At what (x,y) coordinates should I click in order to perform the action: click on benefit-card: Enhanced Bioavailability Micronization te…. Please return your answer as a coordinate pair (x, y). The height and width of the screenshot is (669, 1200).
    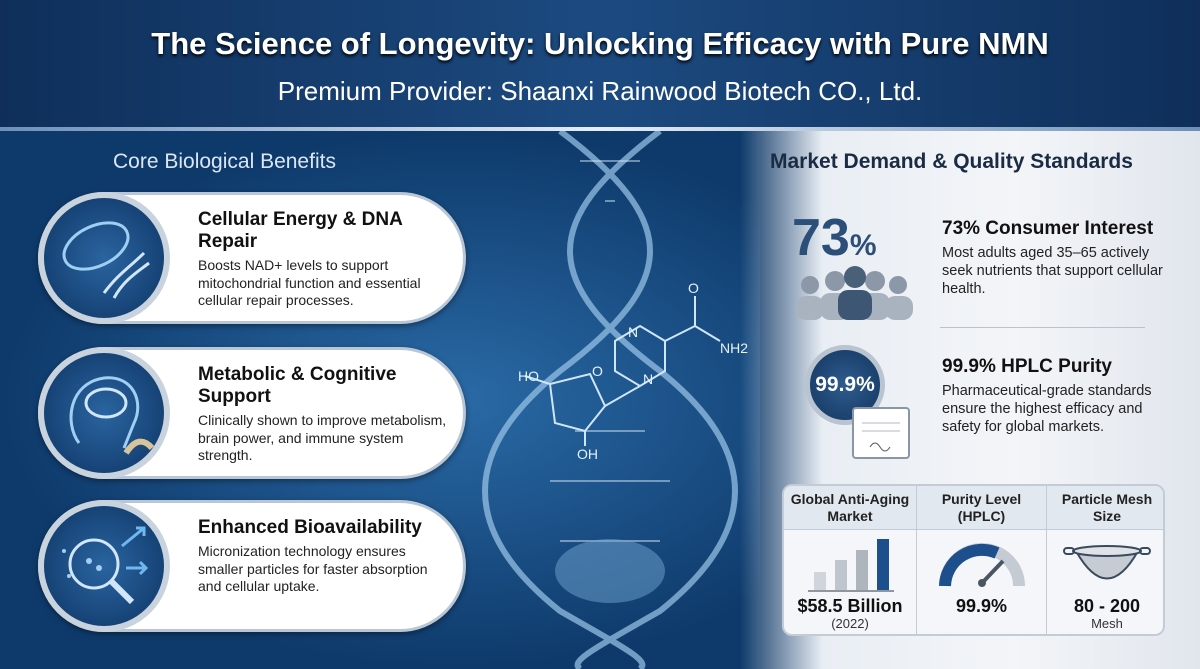
    Looking at the image, I should click on (252, 566).